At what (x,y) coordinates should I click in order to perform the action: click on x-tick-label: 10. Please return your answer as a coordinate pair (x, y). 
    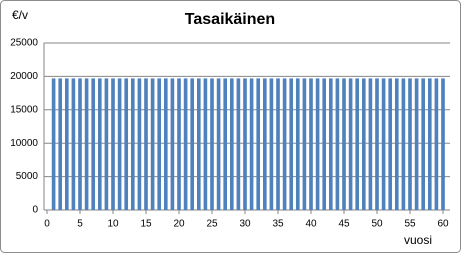
    Looking at the image, I should click on (113, 224).